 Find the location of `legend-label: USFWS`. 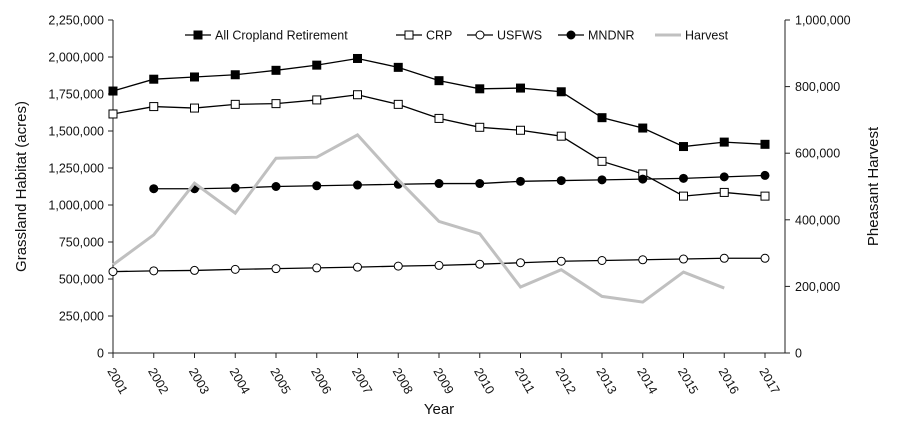

legend-label: USFWS is located at coordinates (519, 36).